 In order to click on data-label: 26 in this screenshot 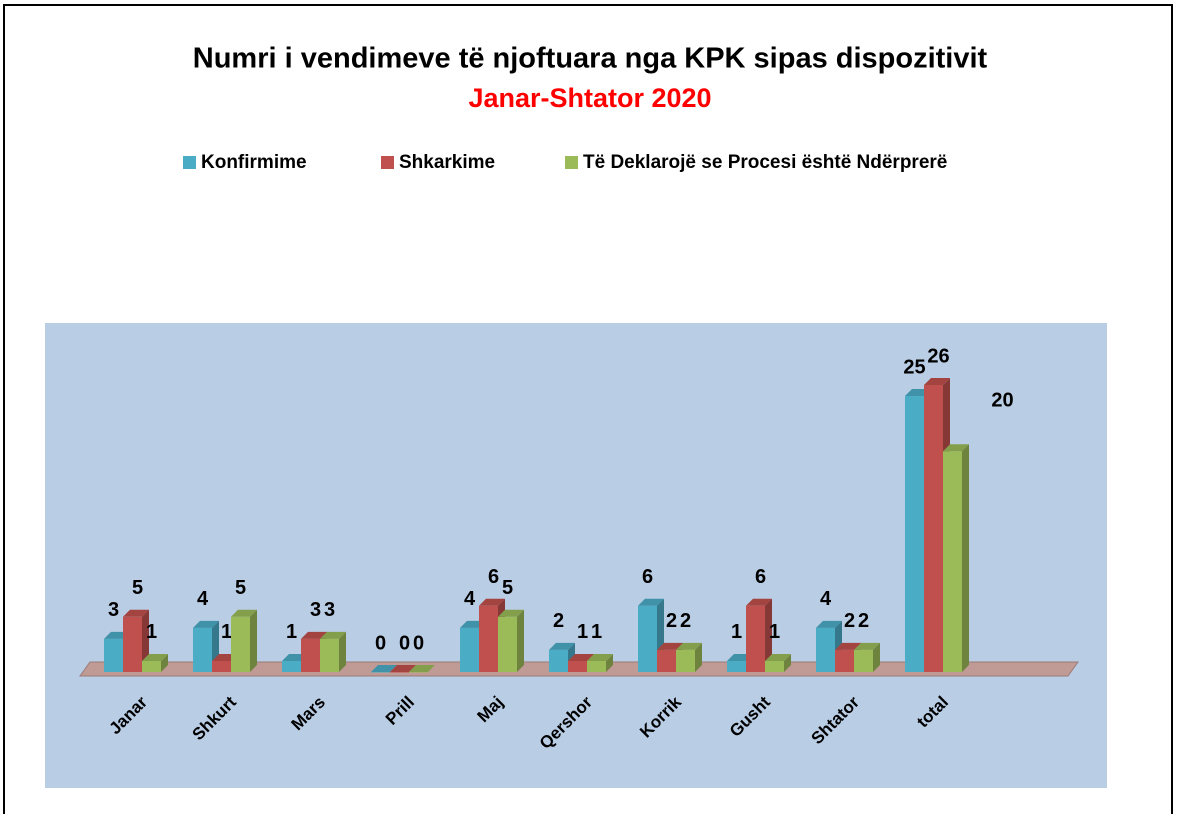, I will do `click(938, 356)`.